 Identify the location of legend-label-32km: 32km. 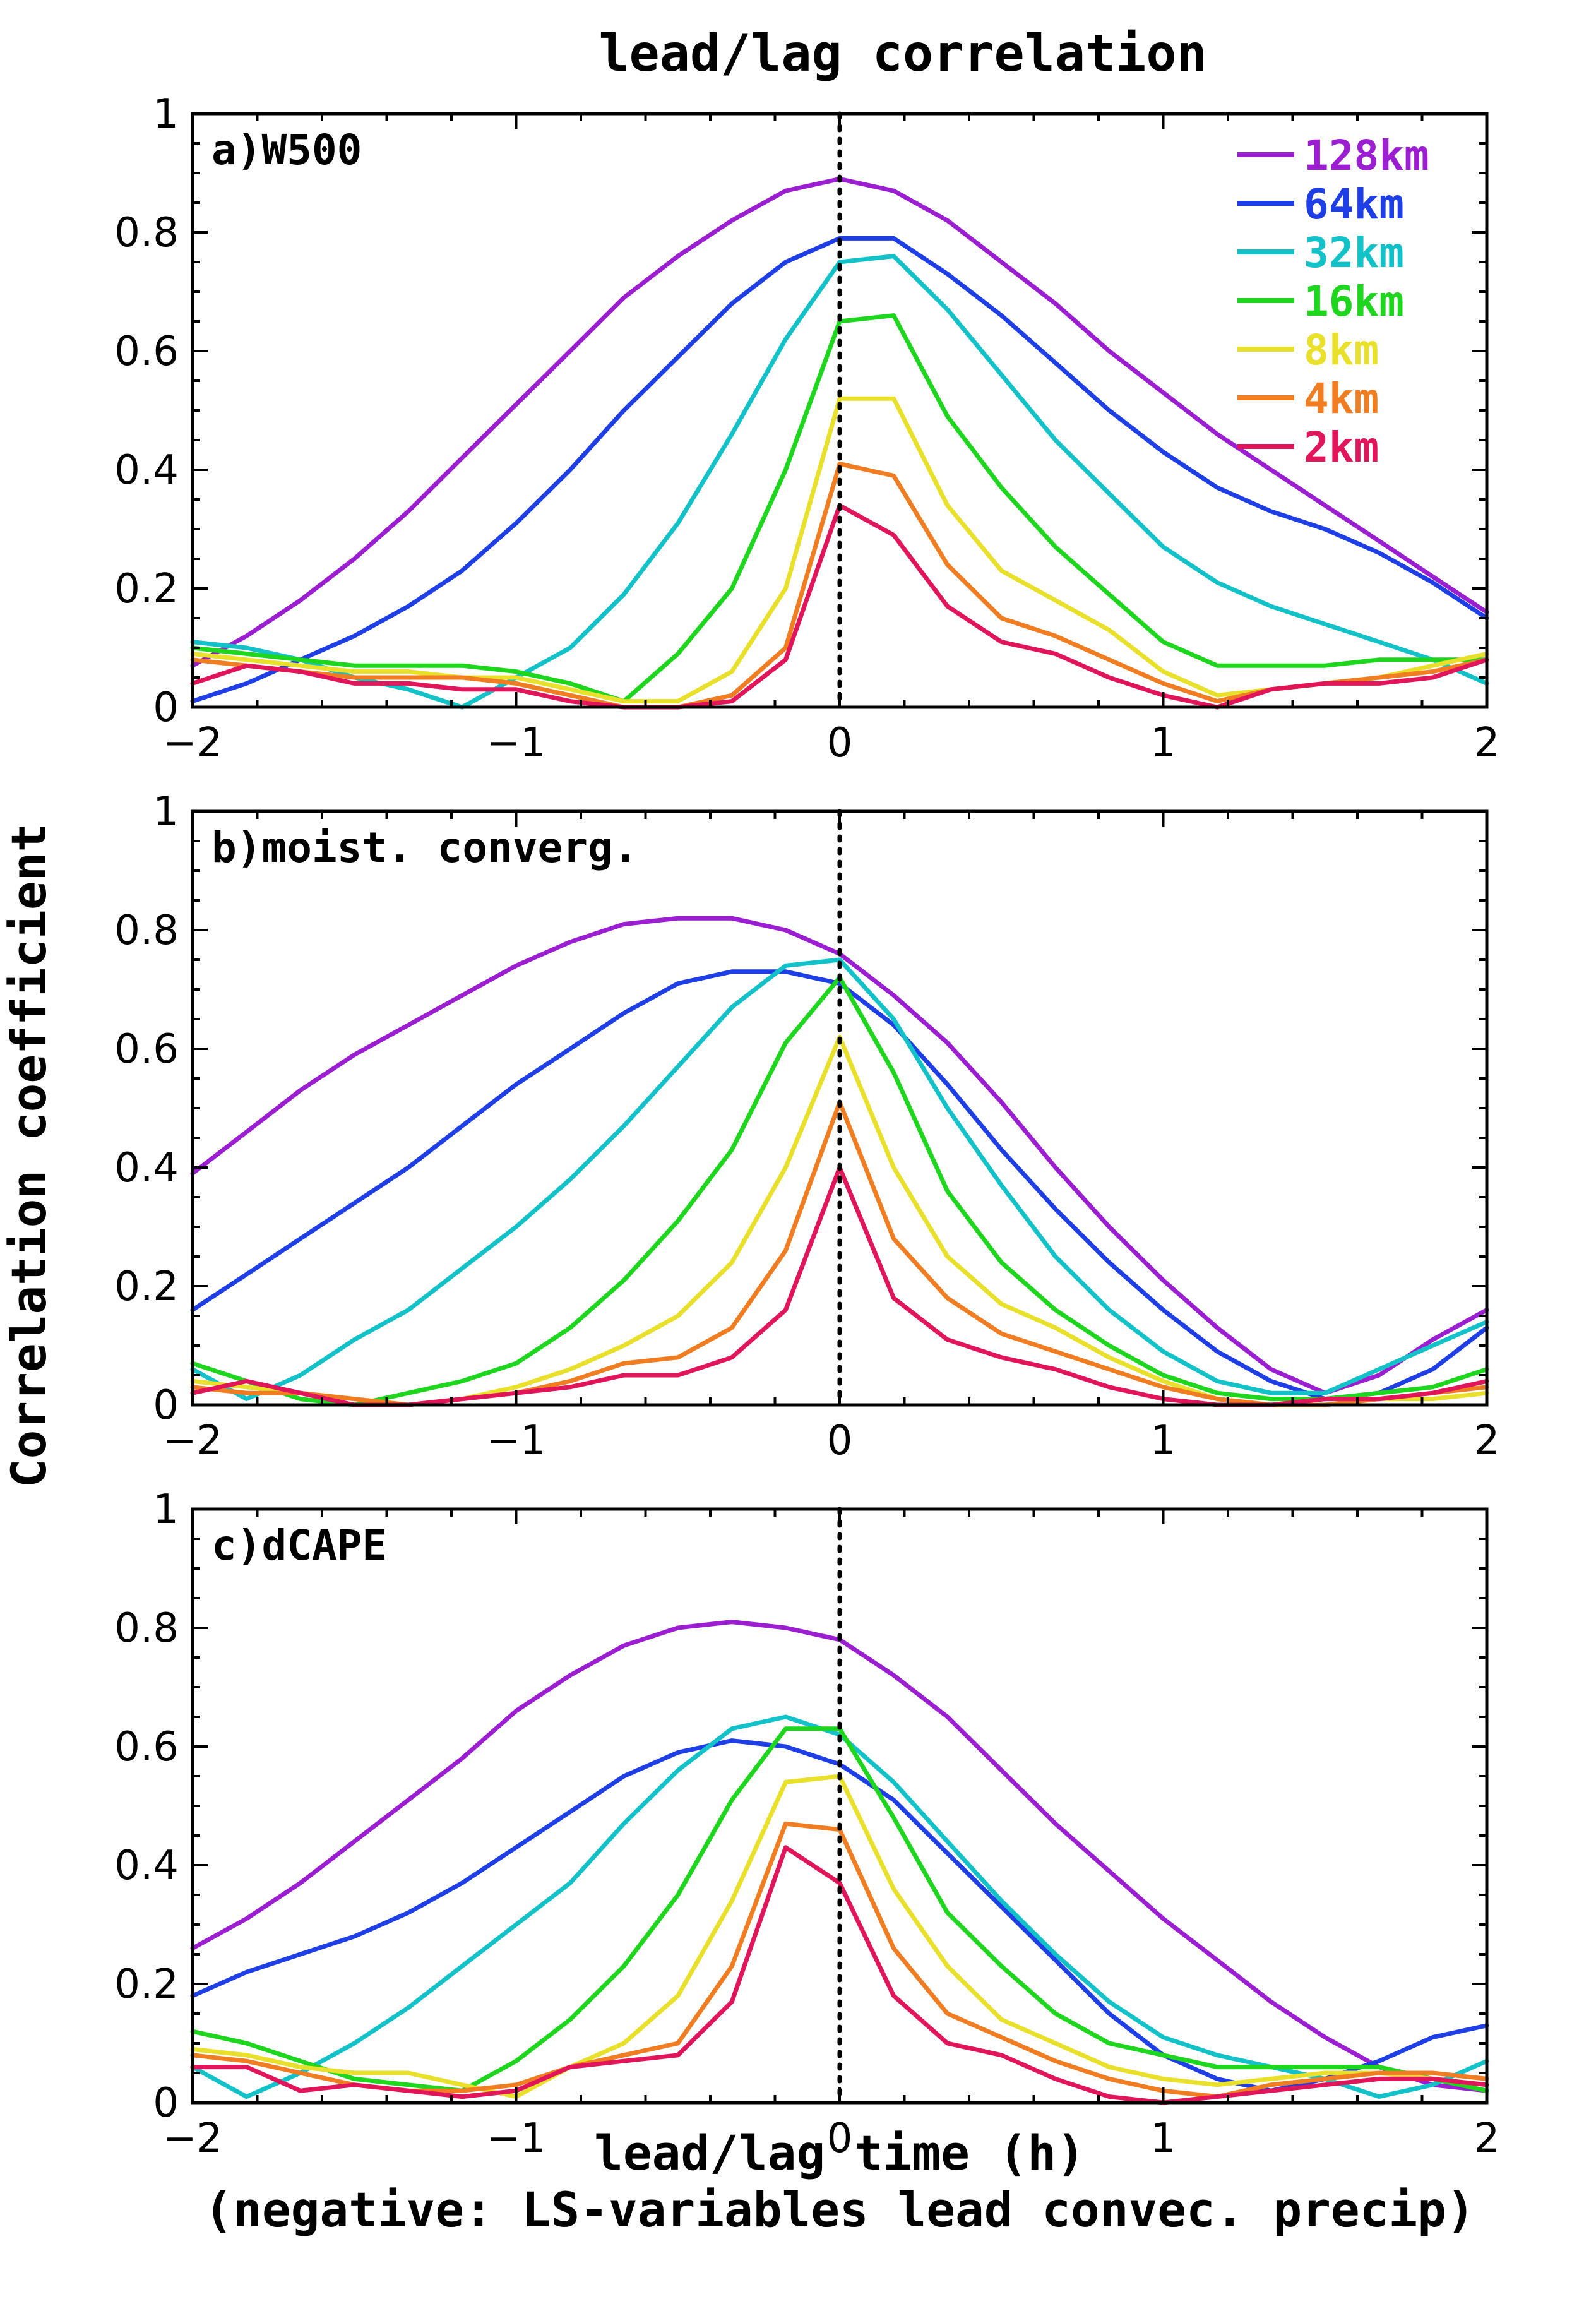
(1354, 253).